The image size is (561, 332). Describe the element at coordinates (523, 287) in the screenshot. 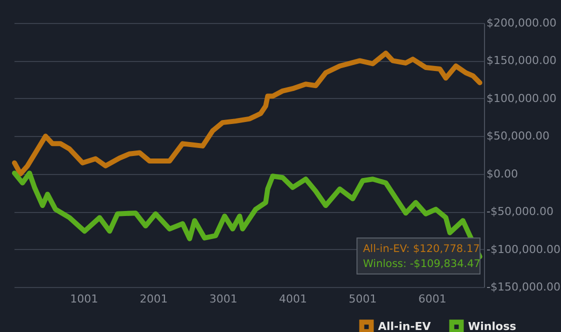

I see `y-tick-label: -$150,000.00` at that location.